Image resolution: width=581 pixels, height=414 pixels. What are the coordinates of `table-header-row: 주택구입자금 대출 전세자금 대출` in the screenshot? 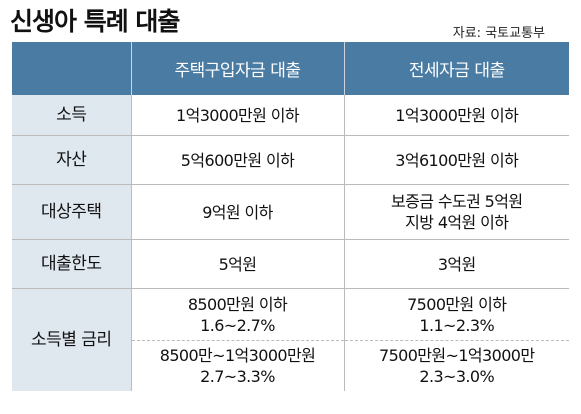 It's located at (290, 68).